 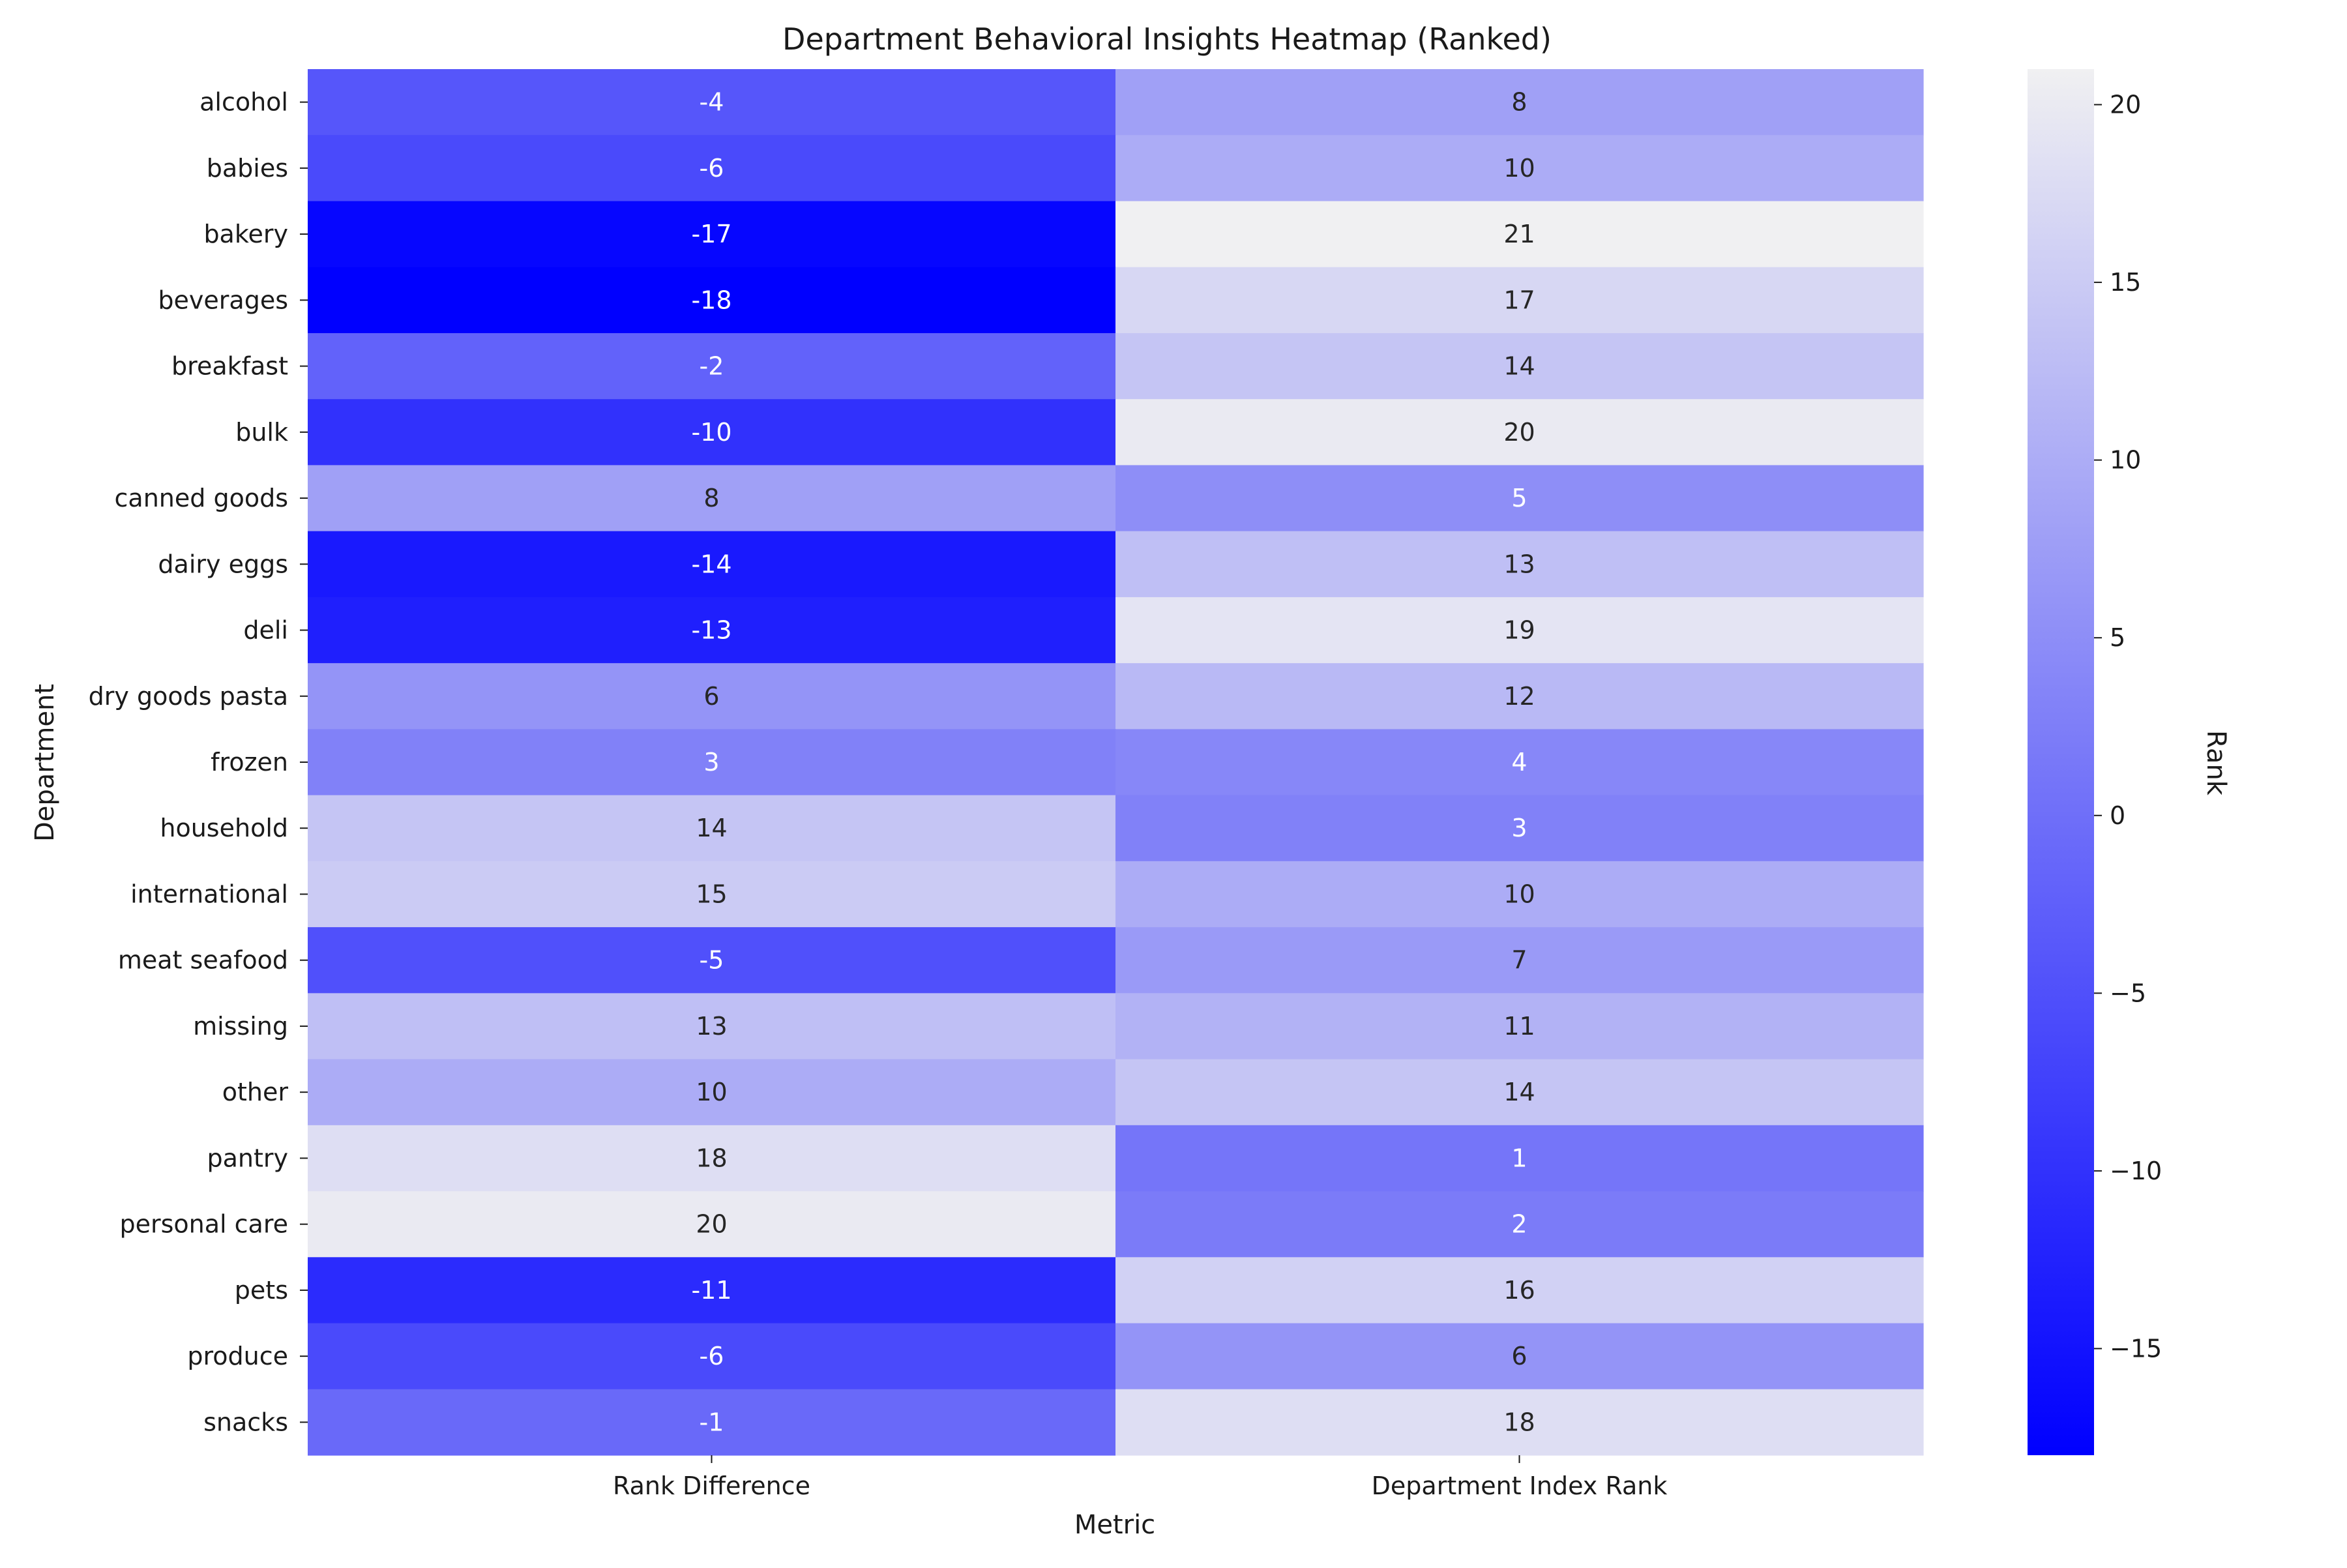 I want to click on y-tick-label: breakfast, so click(x=229, y=367).